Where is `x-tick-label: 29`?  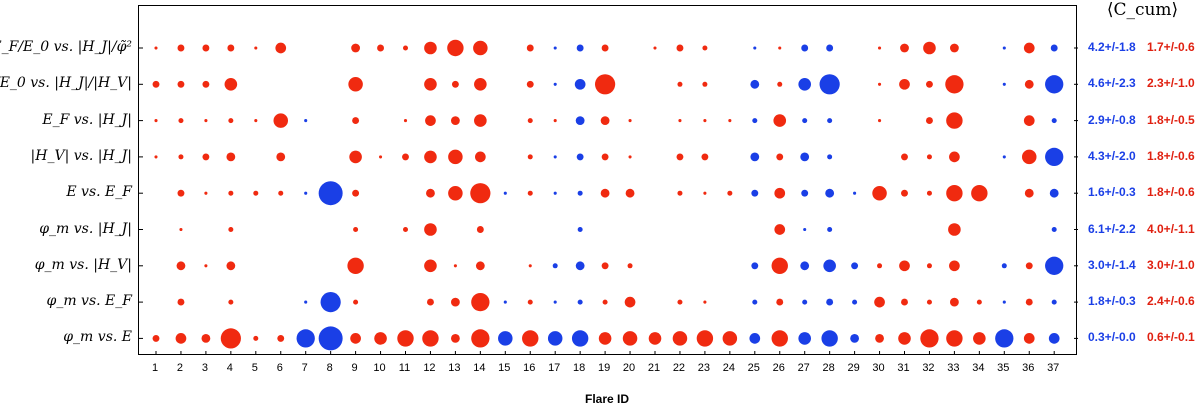 x-tick-label: 29 is located at coordinates (853, 368).